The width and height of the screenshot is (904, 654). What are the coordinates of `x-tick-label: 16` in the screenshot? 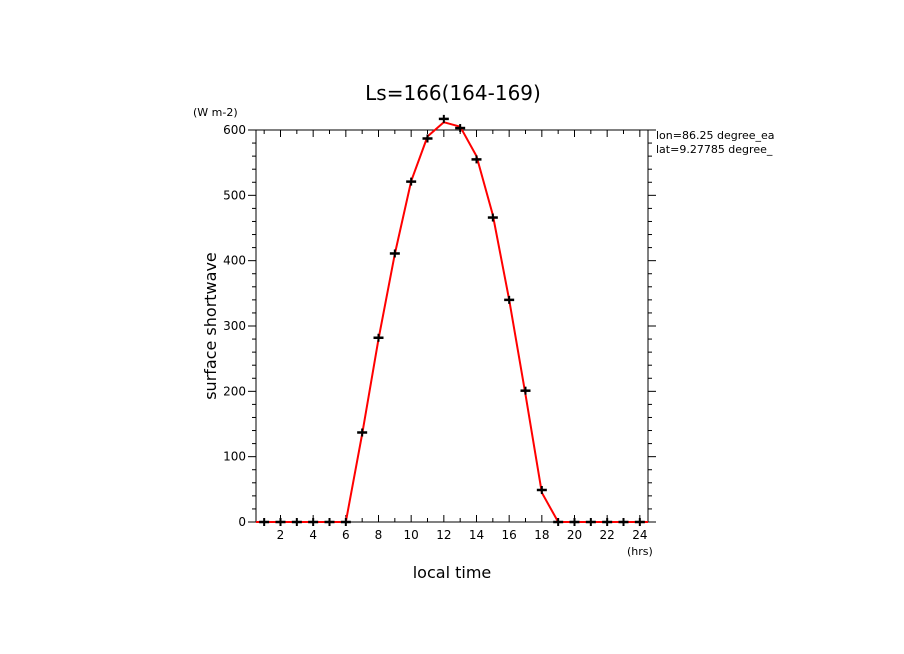 It's located at (509, 535).